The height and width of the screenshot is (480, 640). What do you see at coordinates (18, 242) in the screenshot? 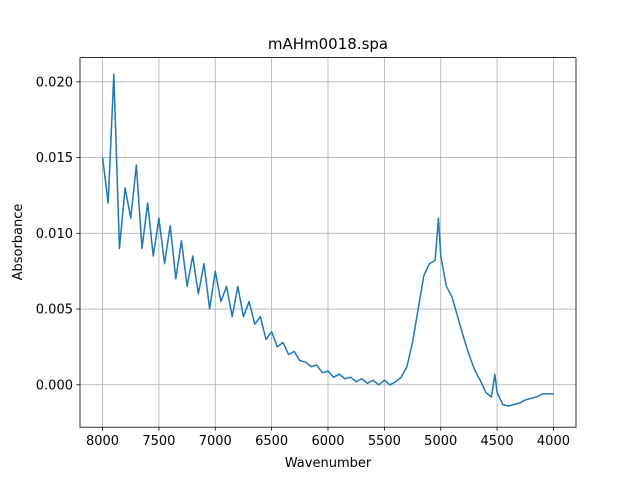
I see `y-axis-label: Absorbance` at bounding box center [18, 242].